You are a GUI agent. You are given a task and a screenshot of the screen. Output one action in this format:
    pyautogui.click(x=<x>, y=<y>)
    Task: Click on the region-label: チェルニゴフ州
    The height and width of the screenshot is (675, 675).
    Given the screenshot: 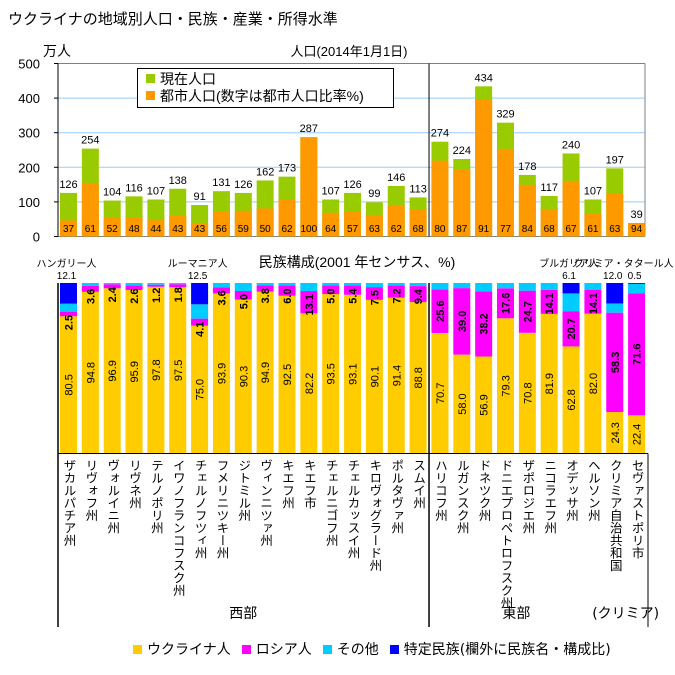 What is the action you would take?
    pyautogui.click(x=331, y=503)
    